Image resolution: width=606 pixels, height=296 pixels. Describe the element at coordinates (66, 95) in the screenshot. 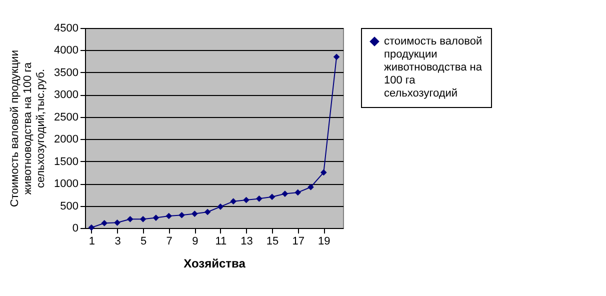

I see `y-tick-label: 3000` at that location.